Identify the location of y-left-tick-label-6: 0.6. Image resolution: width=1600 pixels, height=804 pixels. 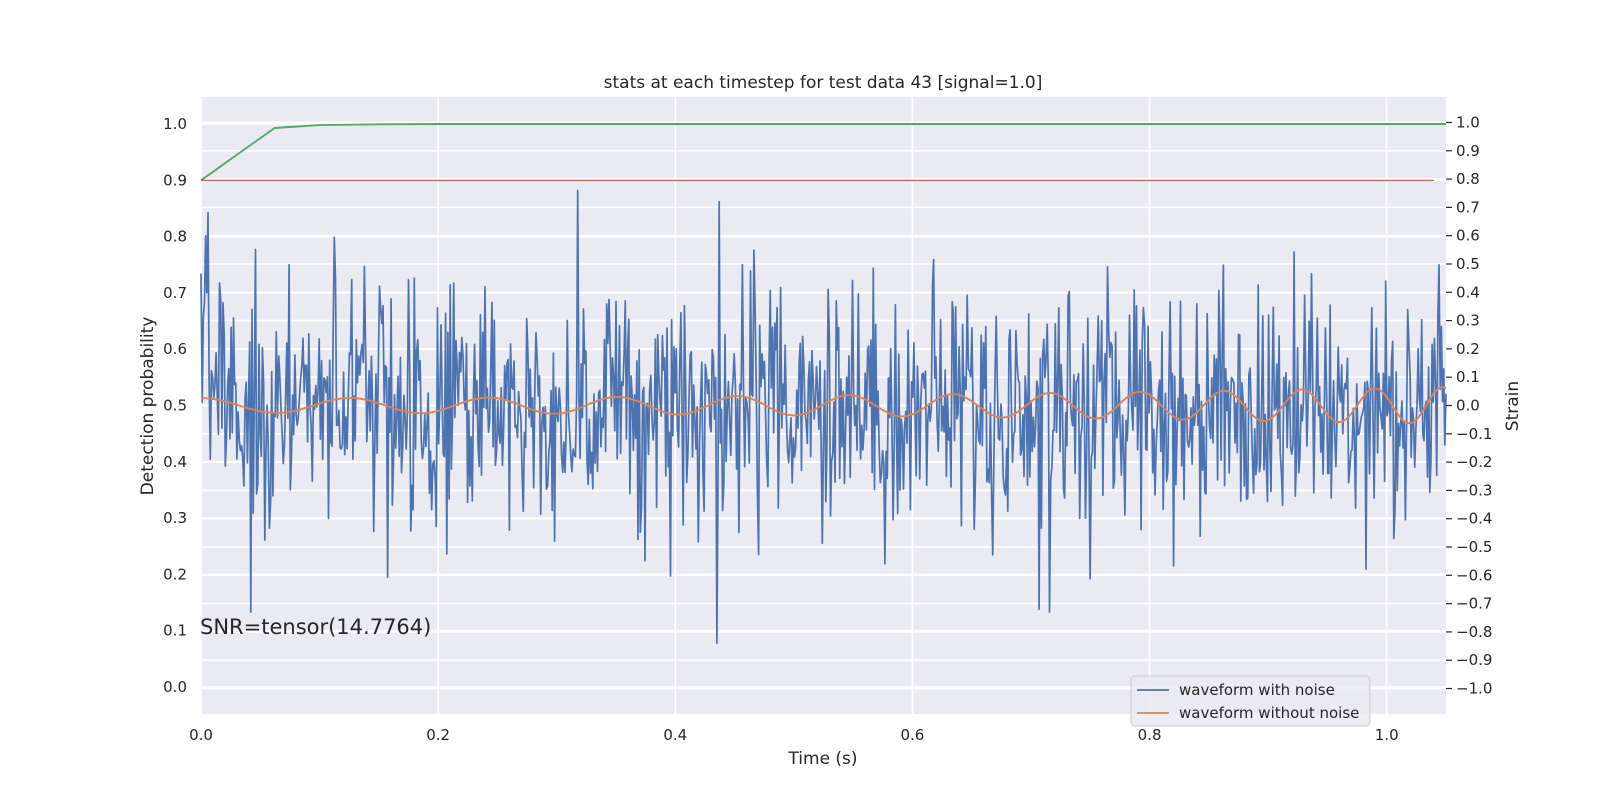
(175, 349).